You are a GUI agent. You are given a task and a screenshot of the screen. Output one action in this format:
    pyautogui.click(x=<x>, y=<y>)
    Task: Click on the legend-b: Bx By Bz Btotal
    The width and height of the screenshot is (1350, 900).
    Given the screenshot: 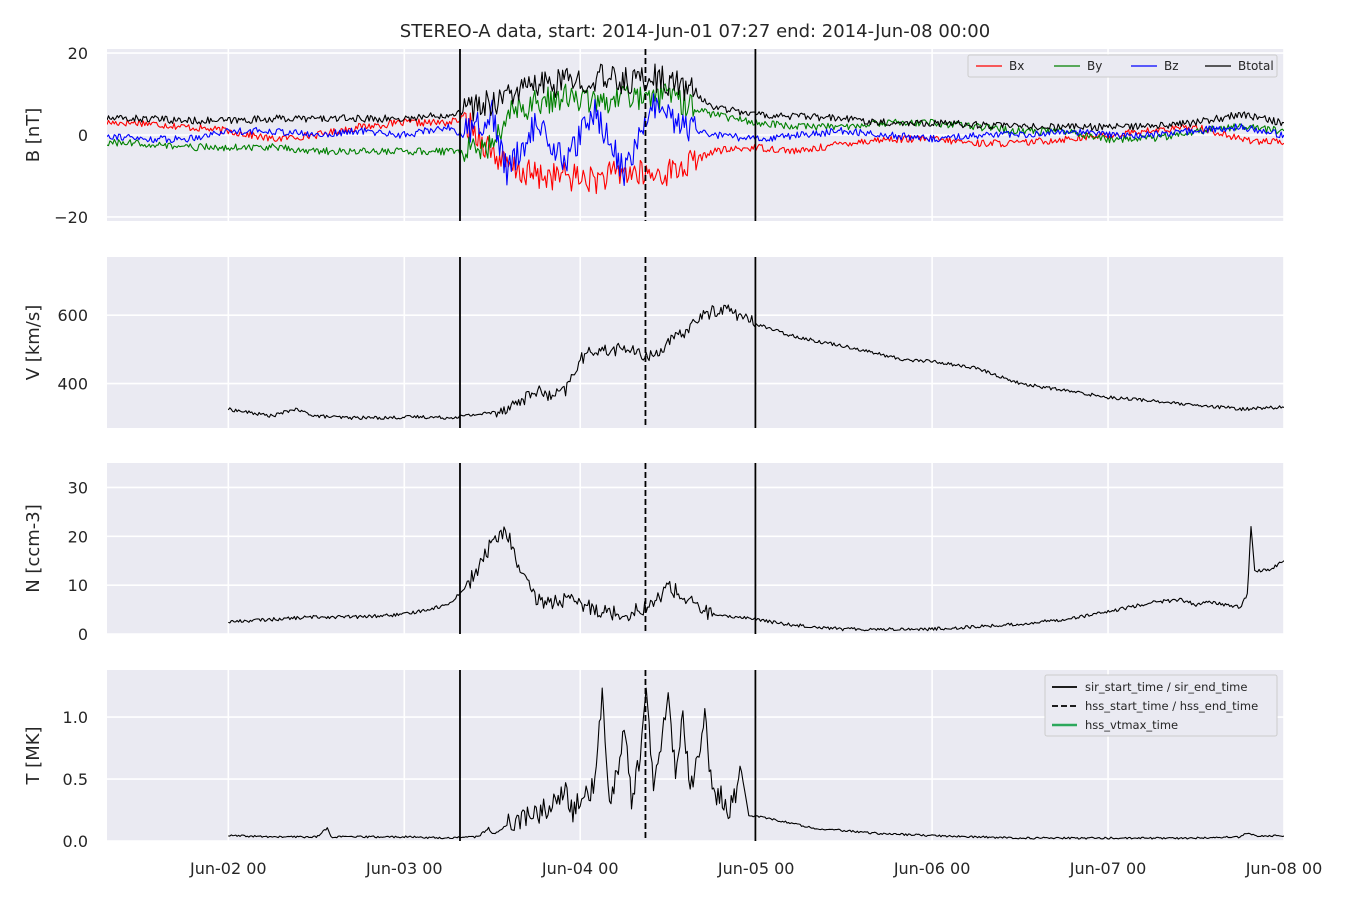 What is the action you would take?
    pyautogui.click(x=1122, y=66)
    